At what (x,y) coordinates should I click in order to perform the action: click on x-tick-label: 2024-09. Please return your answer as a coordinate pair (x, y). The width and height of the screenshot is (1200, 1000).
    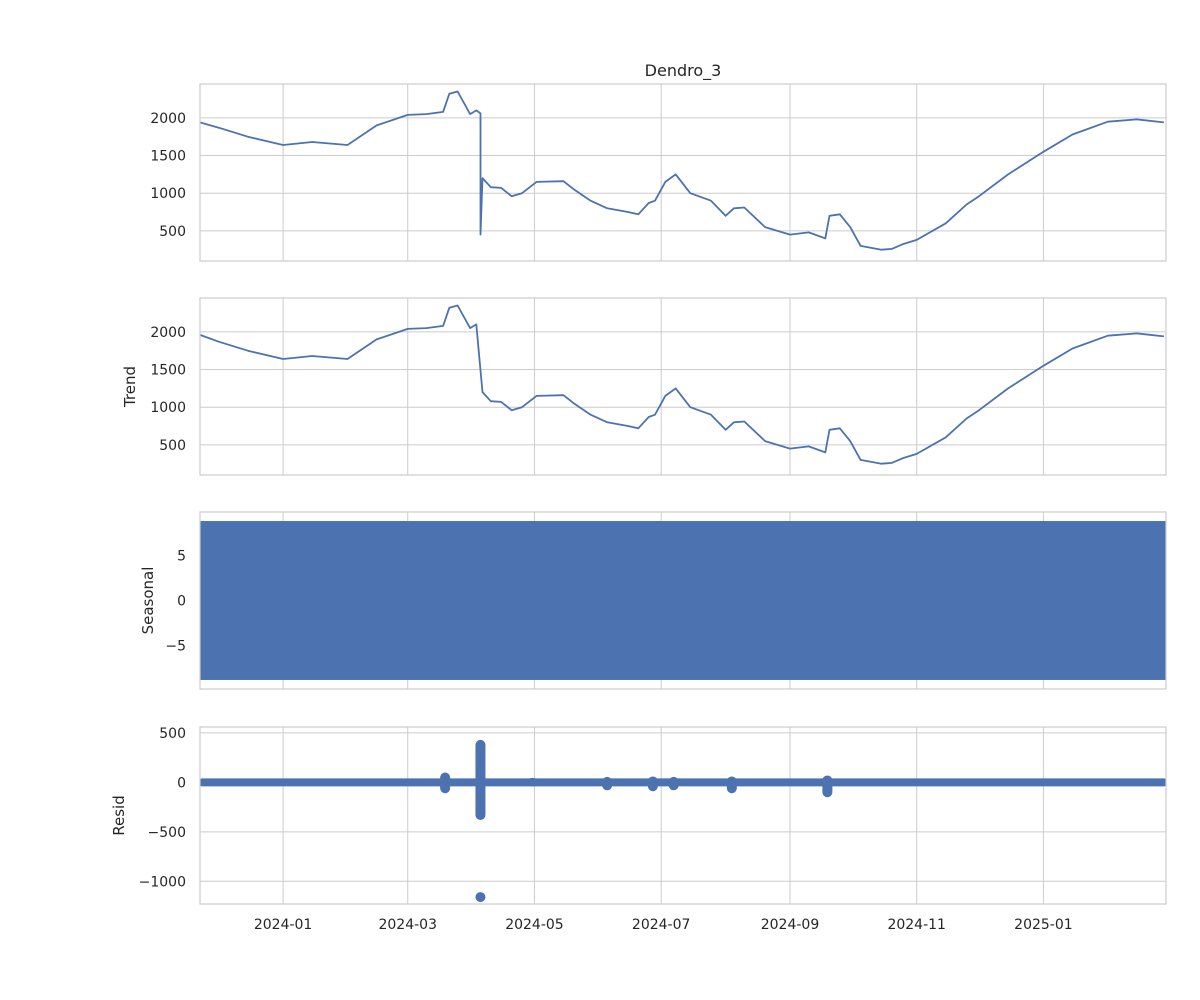
    Looking at the image, I should click on (790, 925).